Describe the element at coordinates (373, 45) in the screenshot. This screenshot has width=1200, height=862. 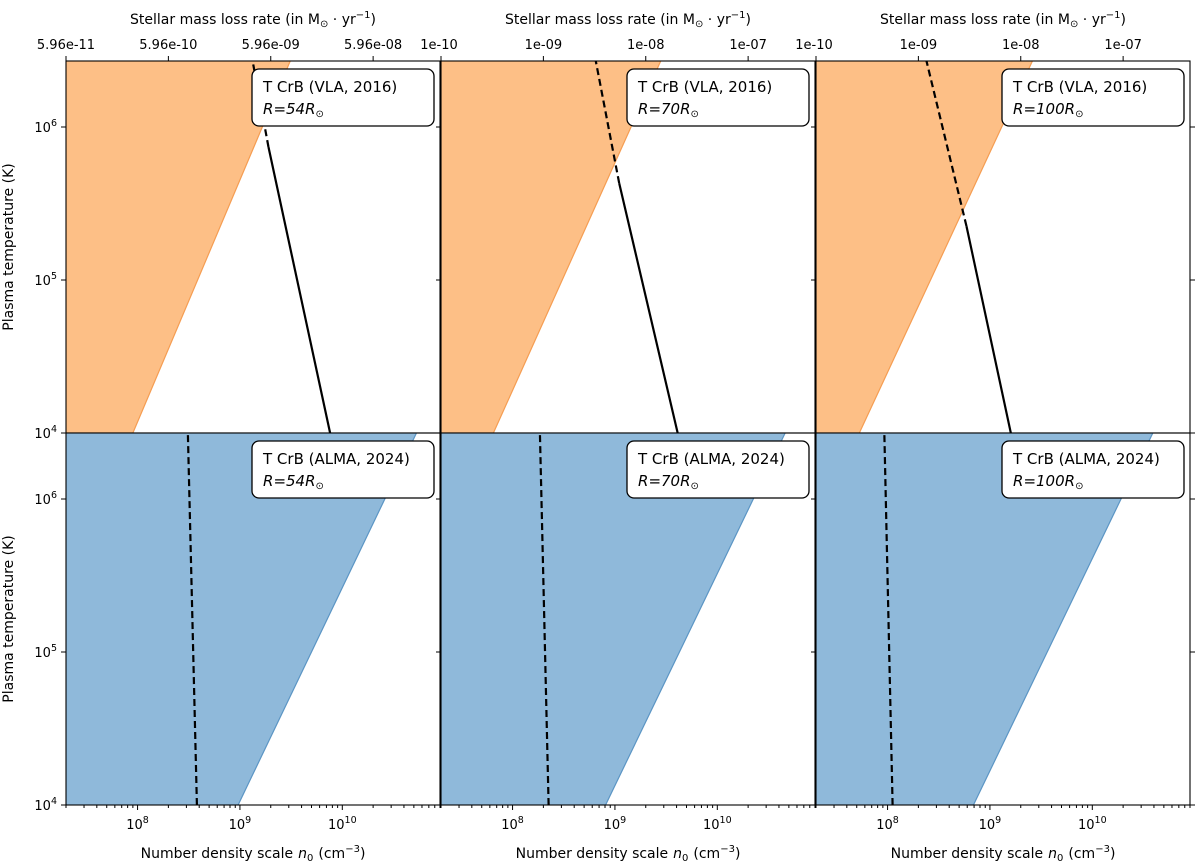
I see `top-axis-tick-label: 5.96e-08` at that location.